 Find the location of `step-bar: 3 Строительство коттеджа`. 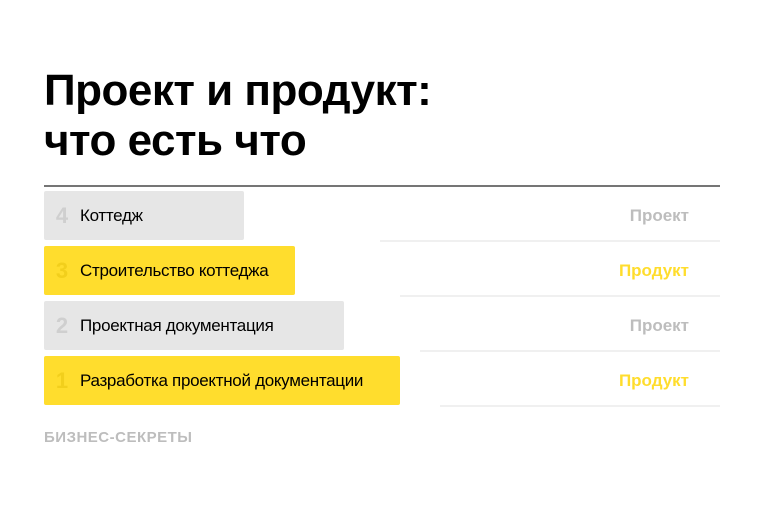

step-bar: 3 Строительство коттеджа is located at coordinates (169, 270).